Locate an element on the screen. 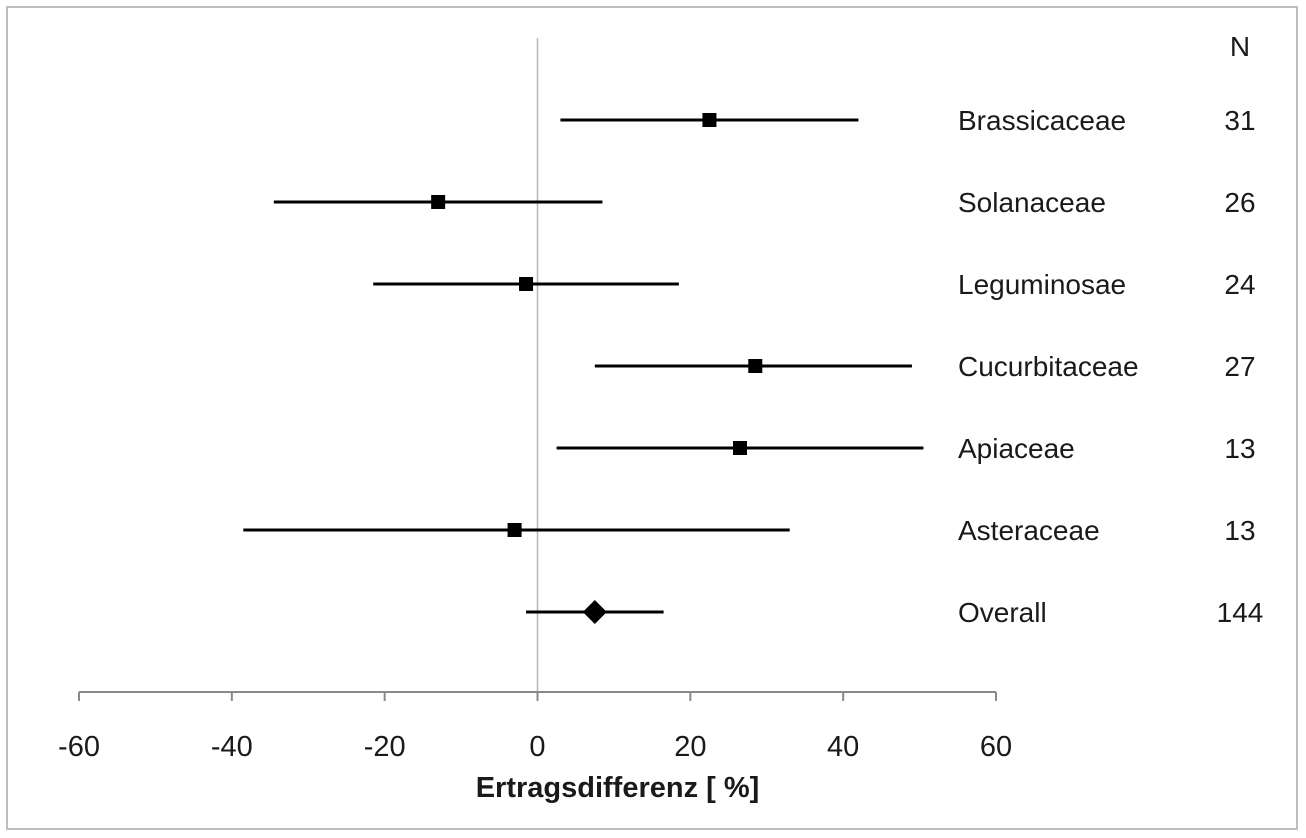 Image resolution: width=1306 pixels, height=838 pixels. row-label: Overall is located at coordinates (1002, 612).